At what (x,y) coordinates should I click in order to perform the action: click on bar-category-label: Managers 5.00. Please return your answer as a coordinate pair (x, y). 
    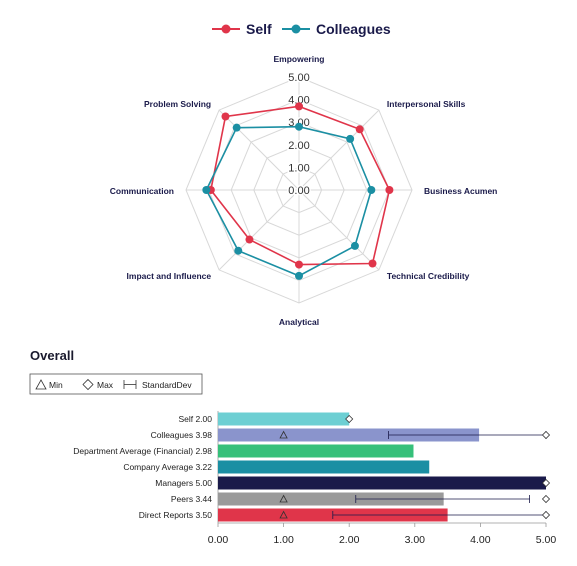
    Looking at the image, I should click on (183, 483).